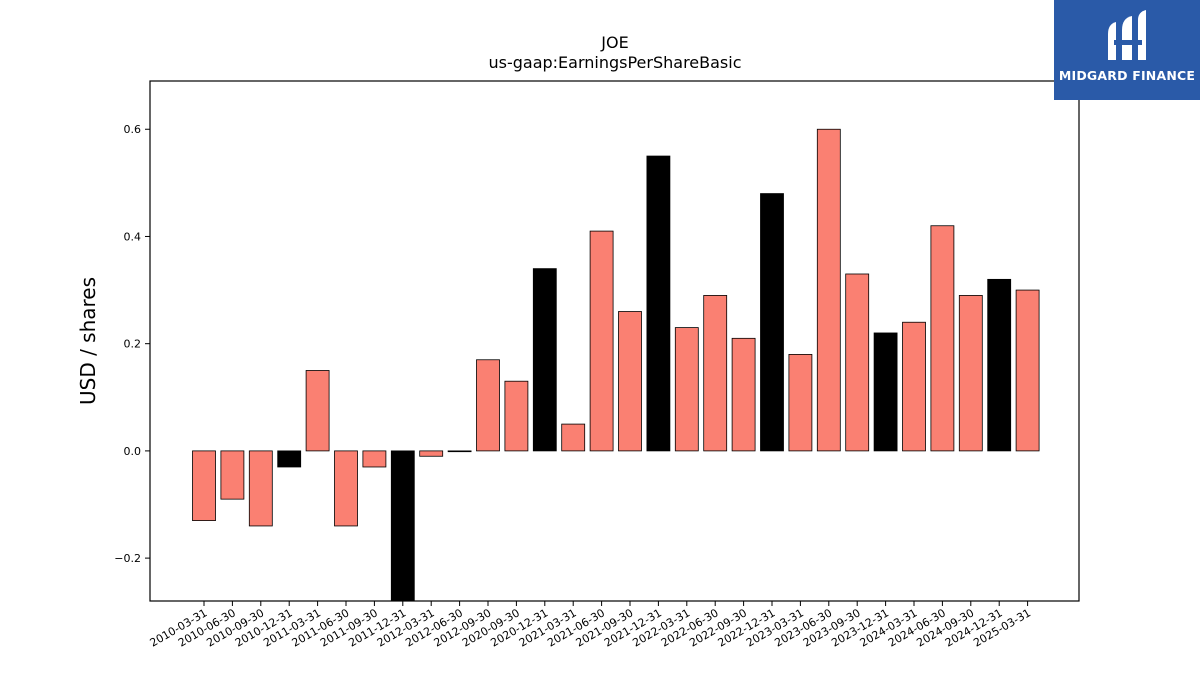 The image size is (1200, 675). Describe the element at coordinates (133, 451) in the screenshot. I see `y-tick-label: 0.0` at that location.